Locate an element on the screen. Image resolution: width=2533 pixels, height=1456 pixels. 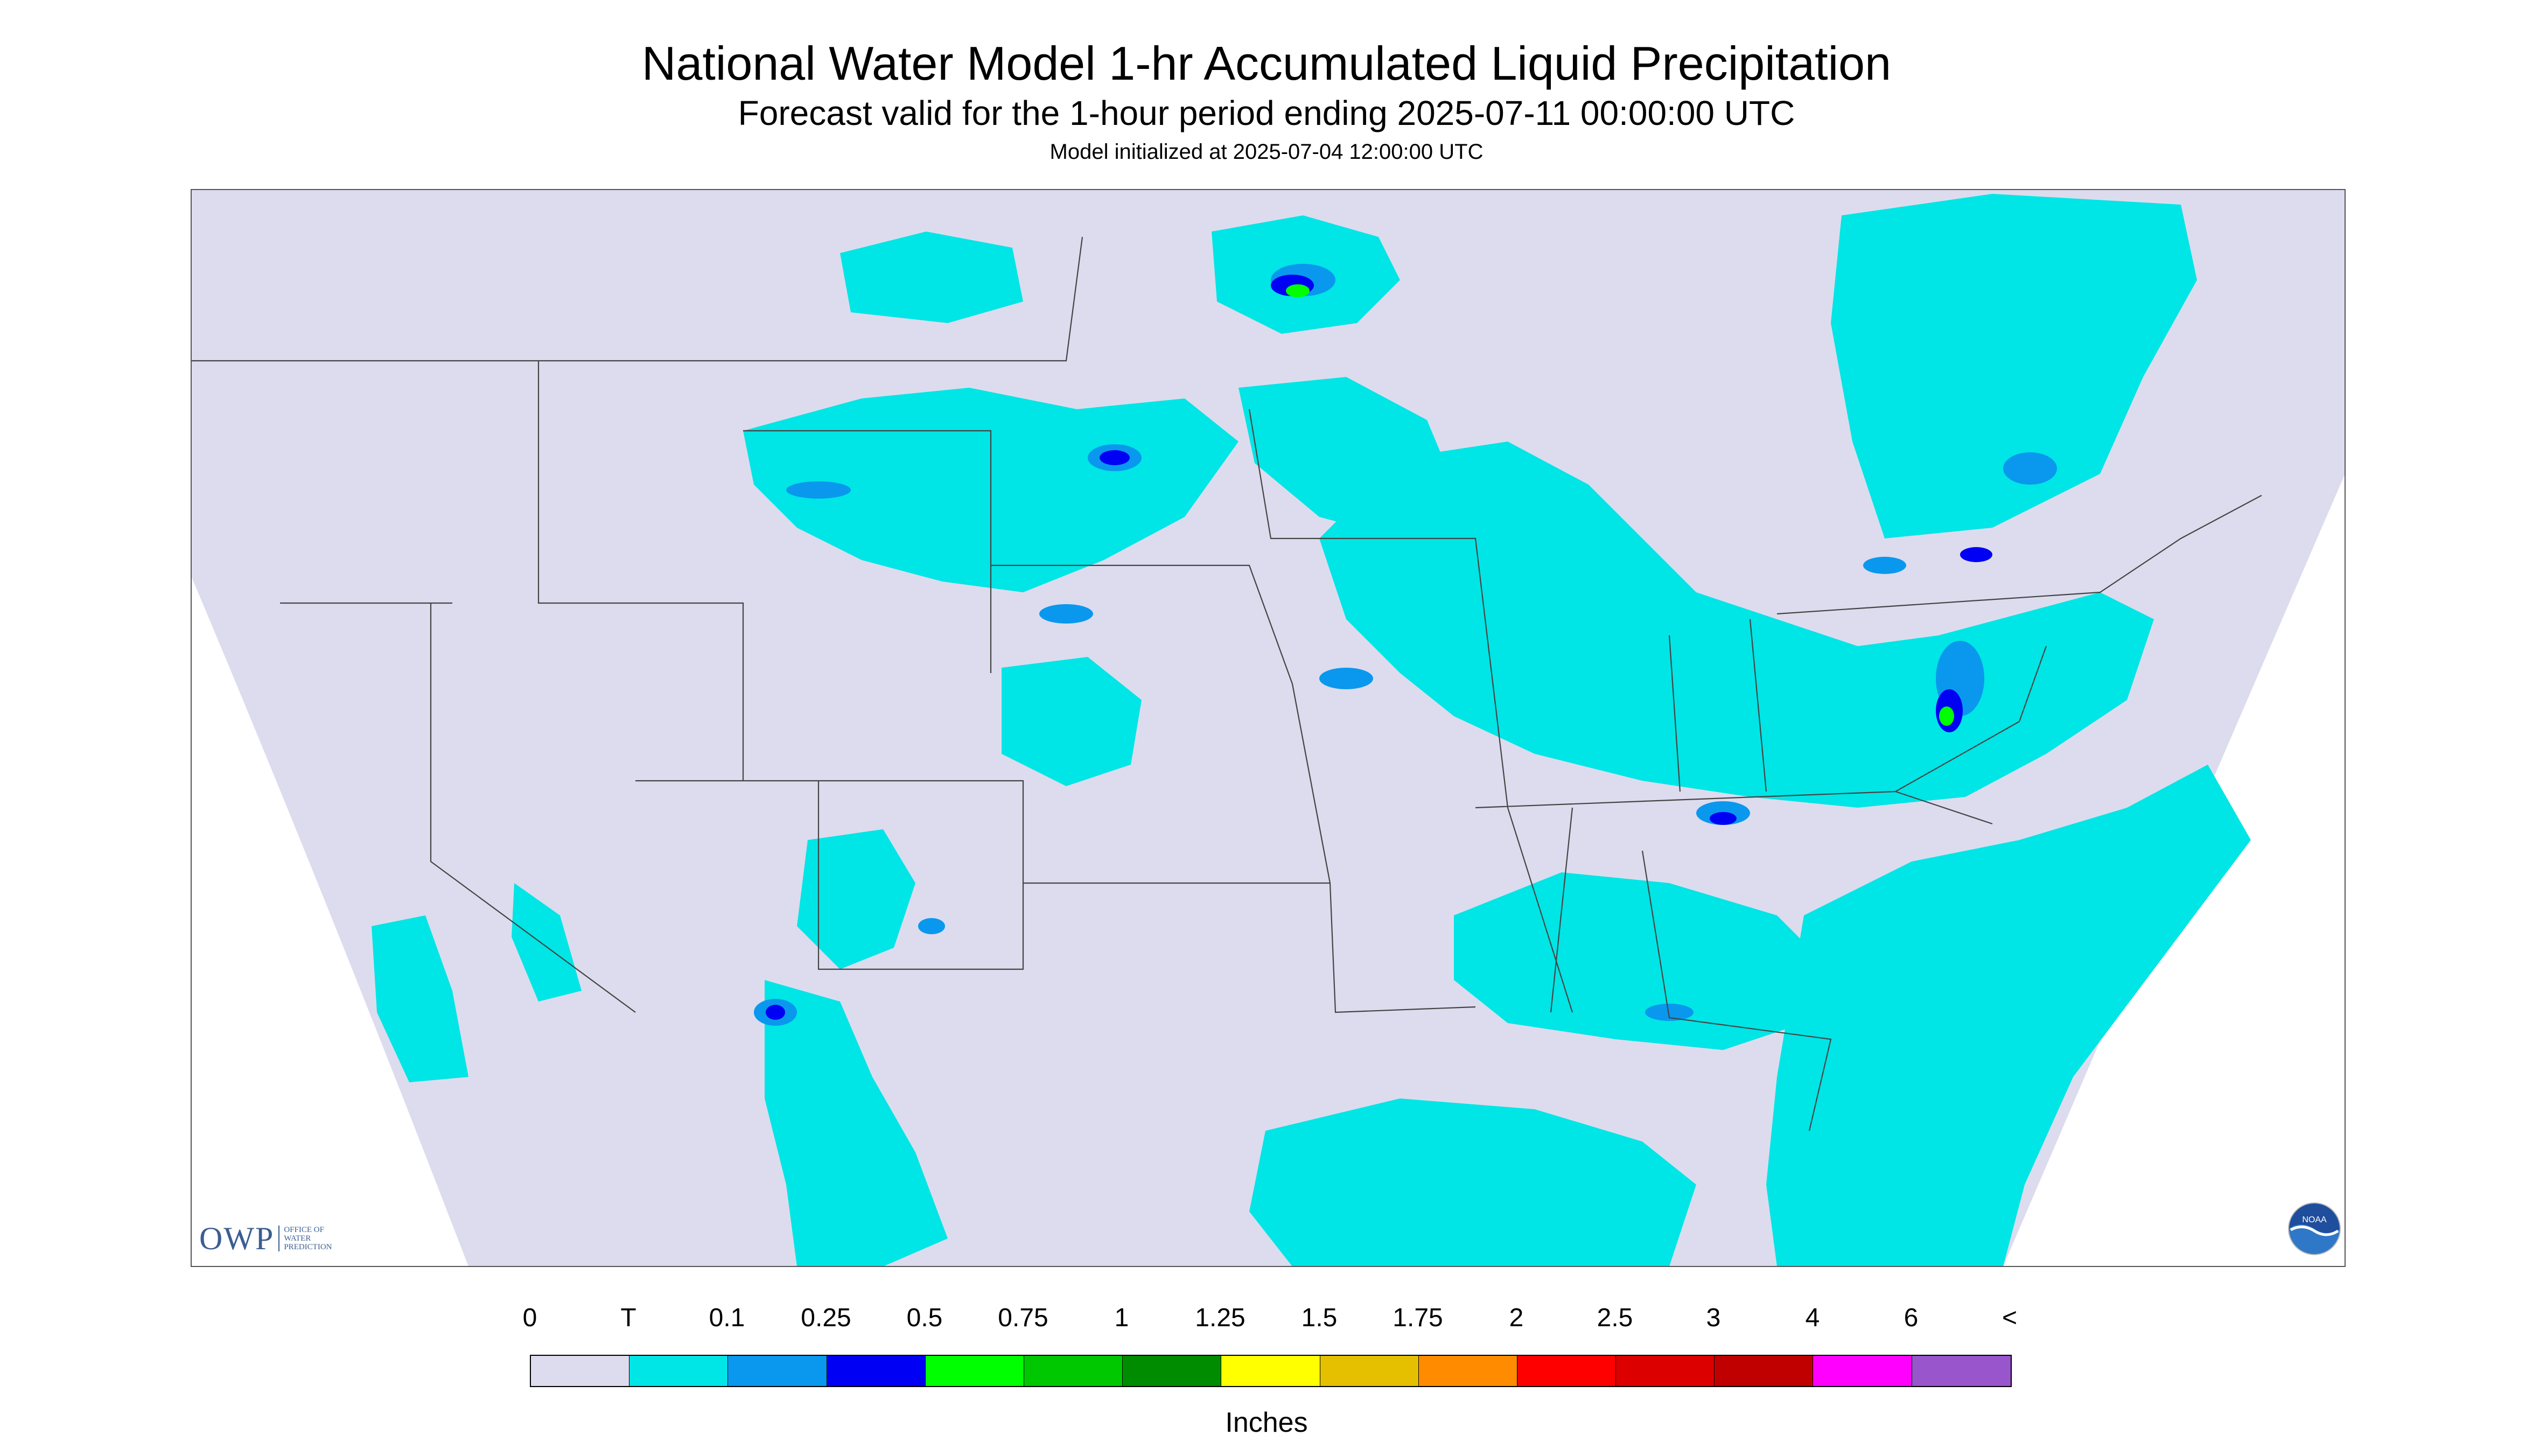
legend-color-bar is located at coordinates (1271, 1371).